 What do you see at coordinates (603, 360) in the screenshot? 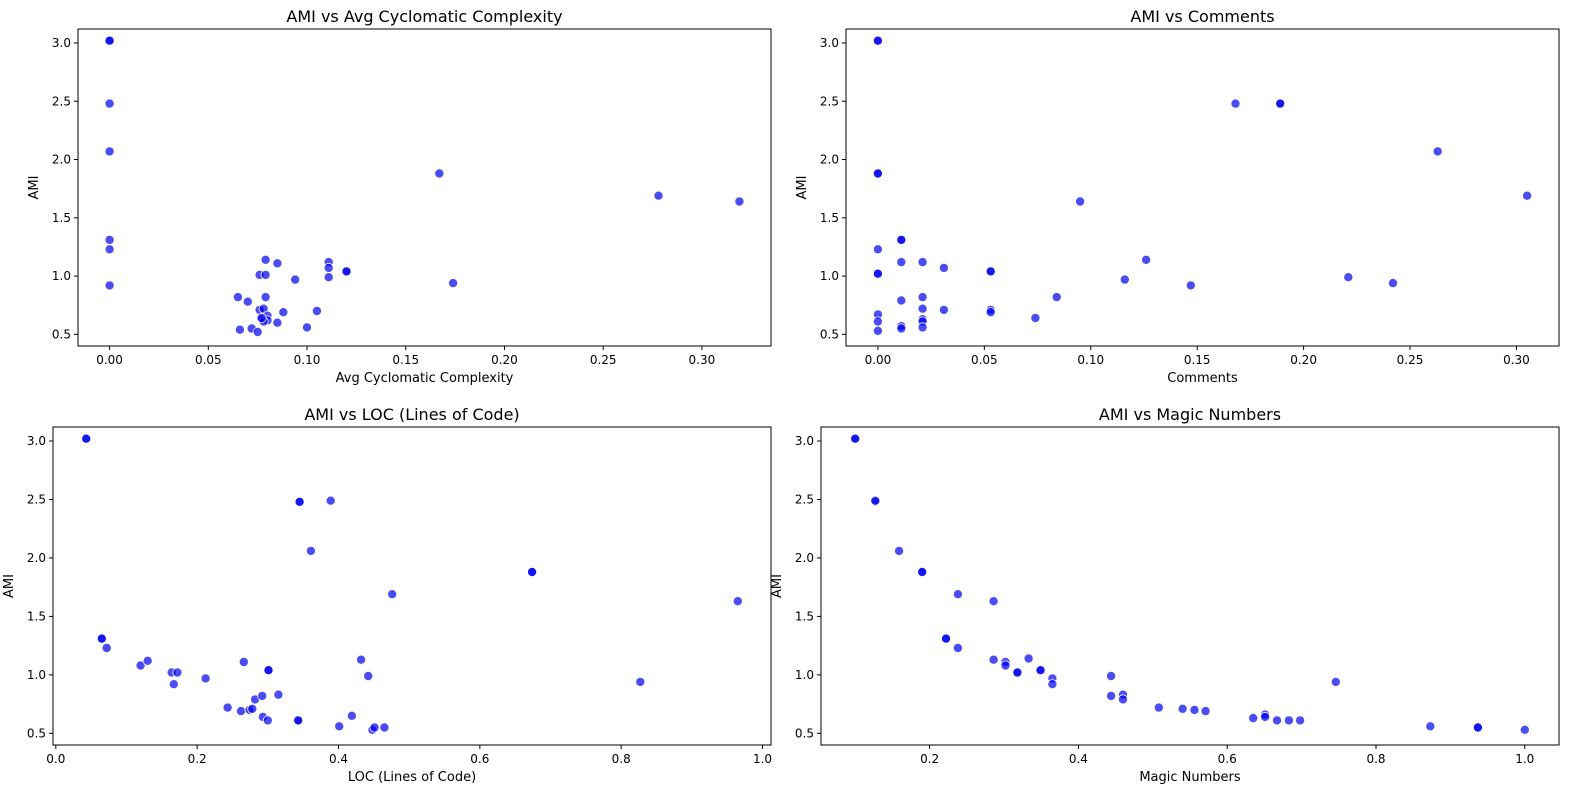
I see `x-tick-label: 0.25` at bounding box center [603, 360].